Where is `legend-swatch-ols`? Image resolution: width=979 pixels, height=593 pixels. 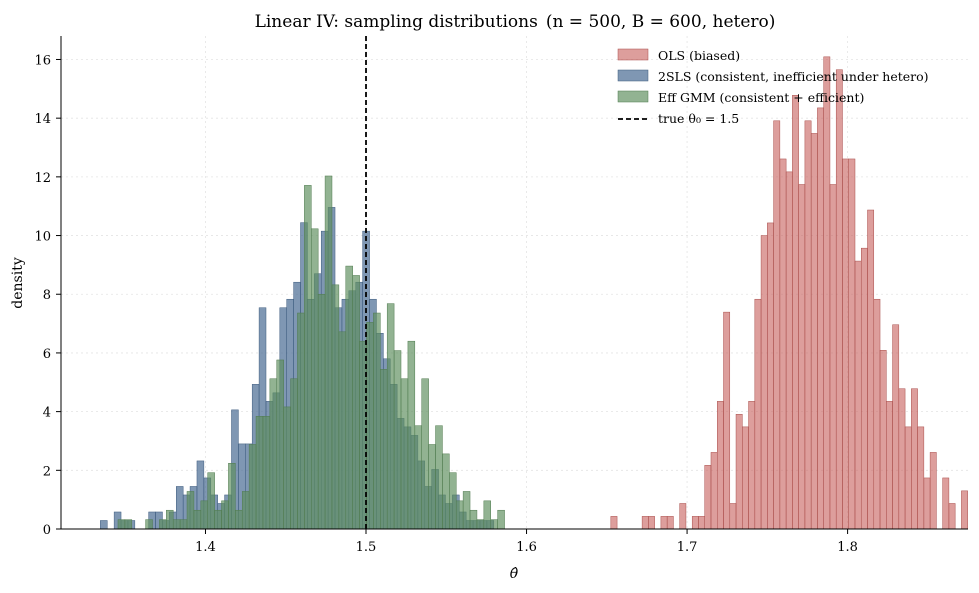
legend-swatch-ols is located at coordinates (633, 54).